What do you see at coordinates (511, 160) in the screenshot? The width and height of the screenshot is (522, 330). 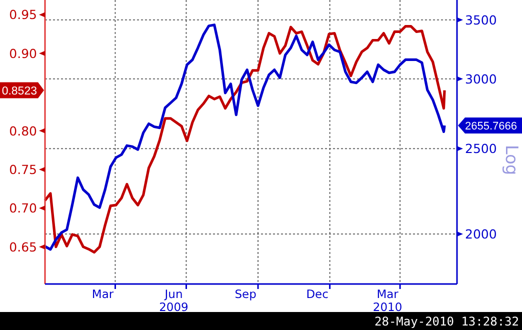 I see `y2-axis-title: Log` at bounding box center [511, 160].